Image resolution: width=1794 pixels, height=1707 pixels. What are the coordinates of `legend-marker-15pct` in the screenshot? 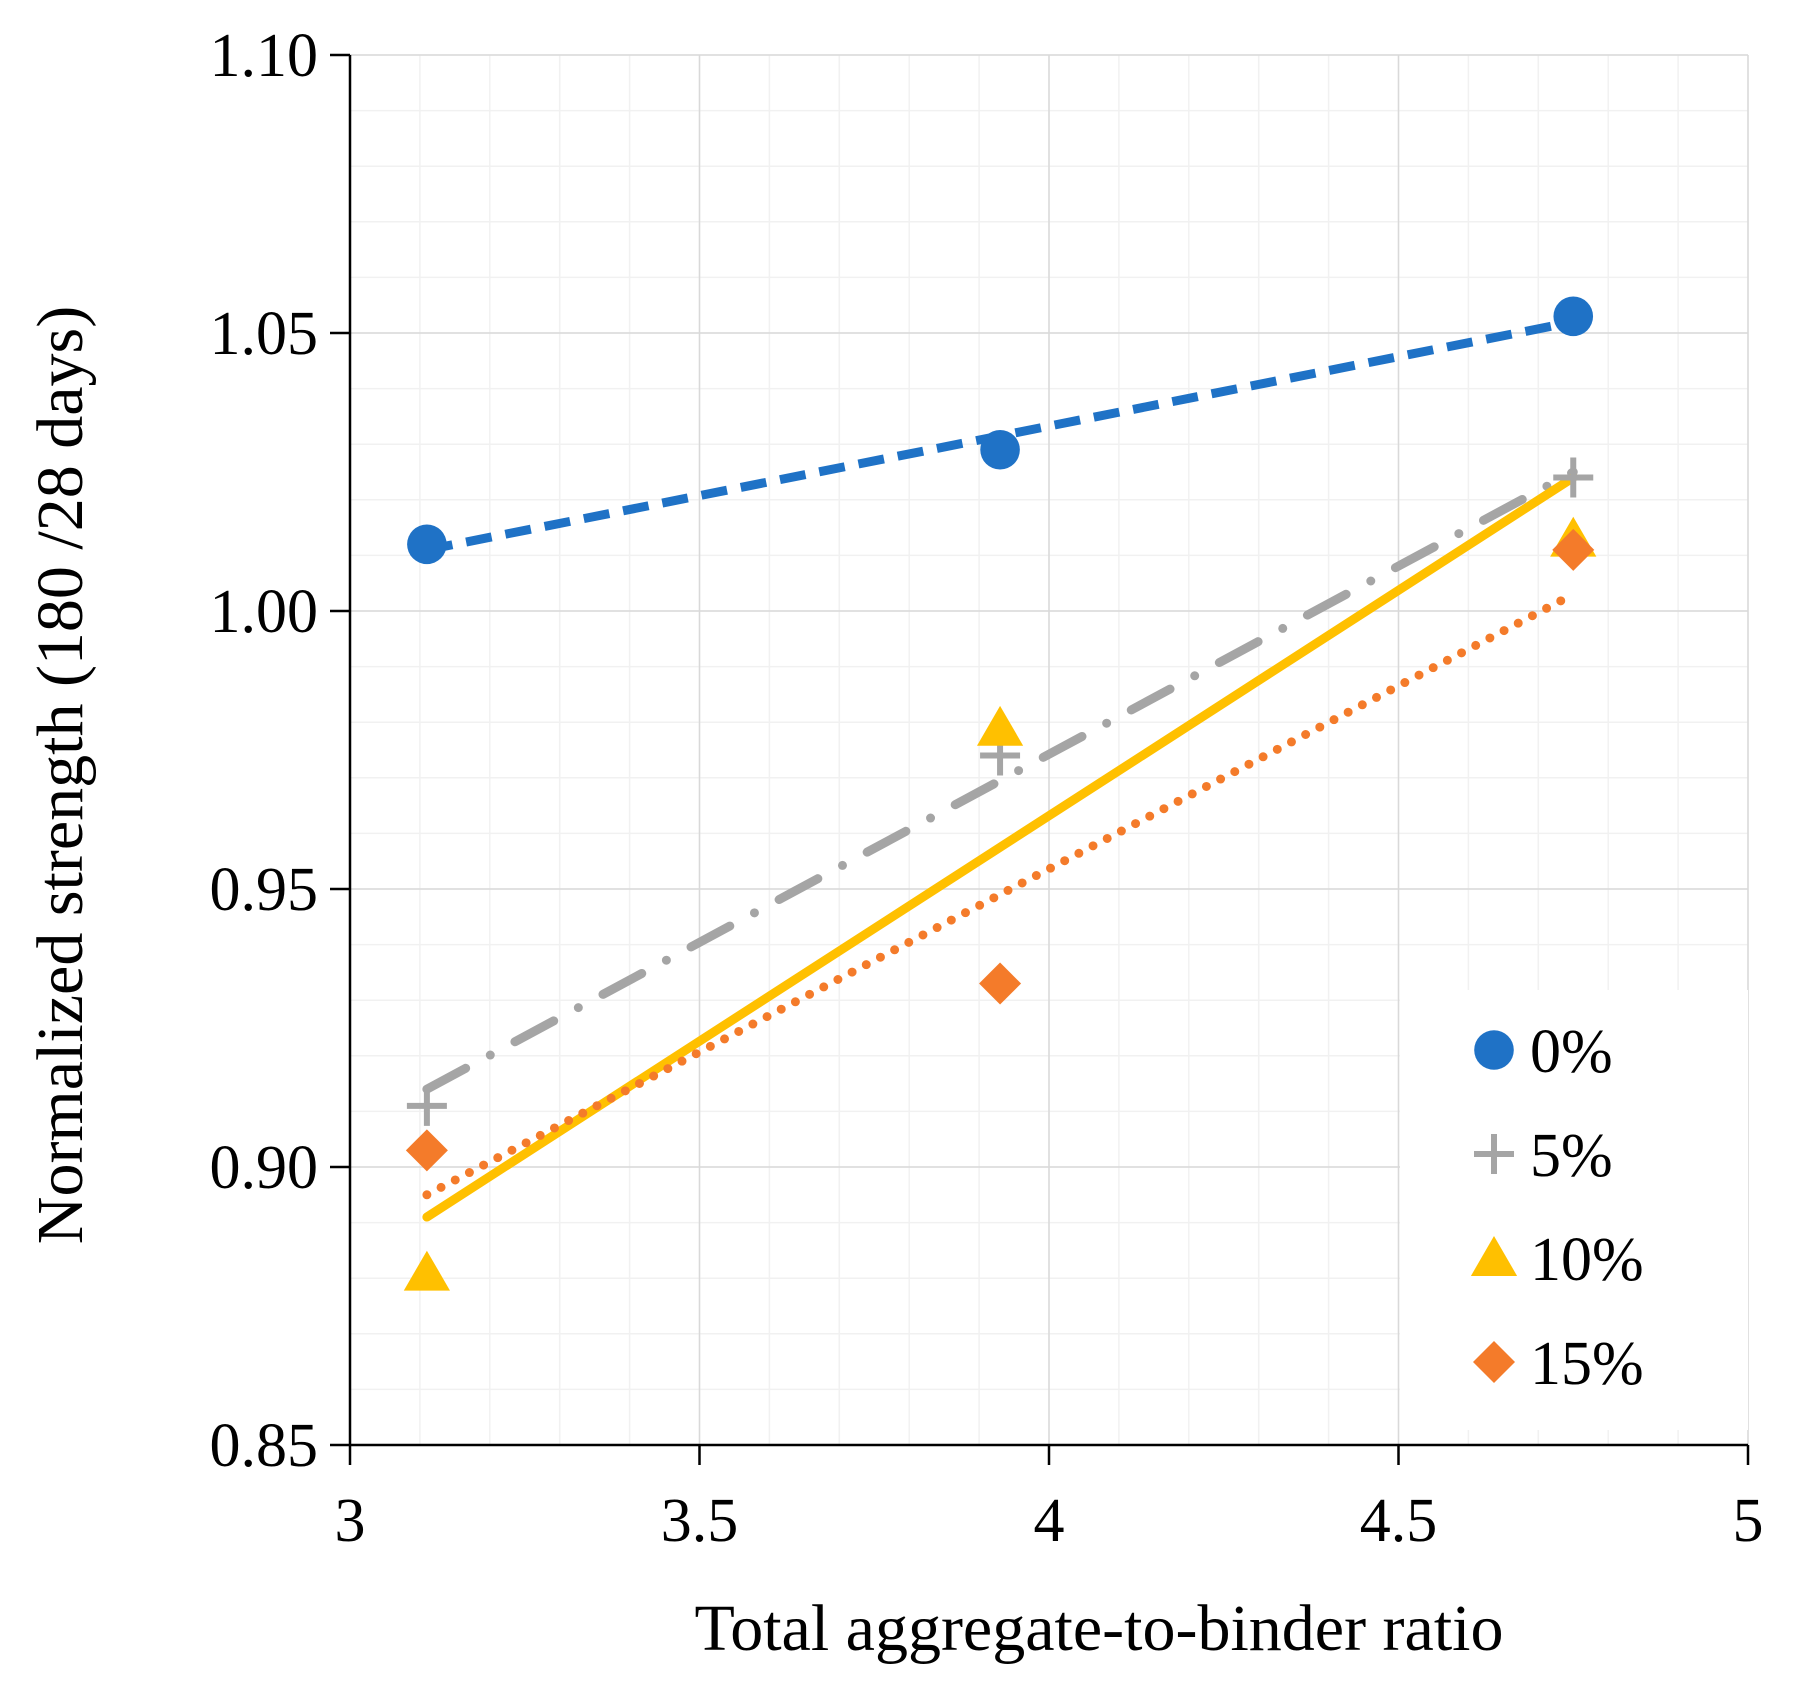 It's located at (1494, 1362).